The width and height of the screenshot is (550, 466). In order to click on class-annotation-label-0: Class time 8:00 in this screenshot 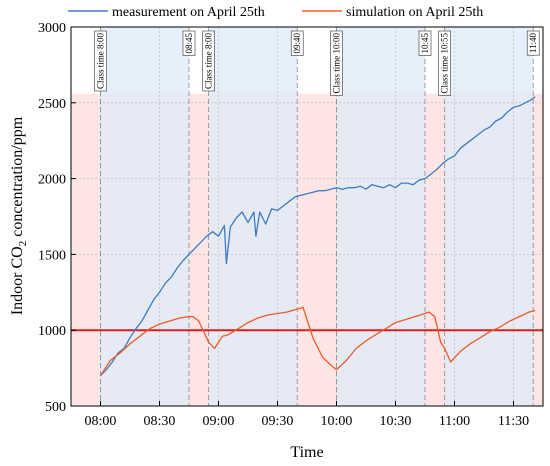, I will do `click(101, 61)`.